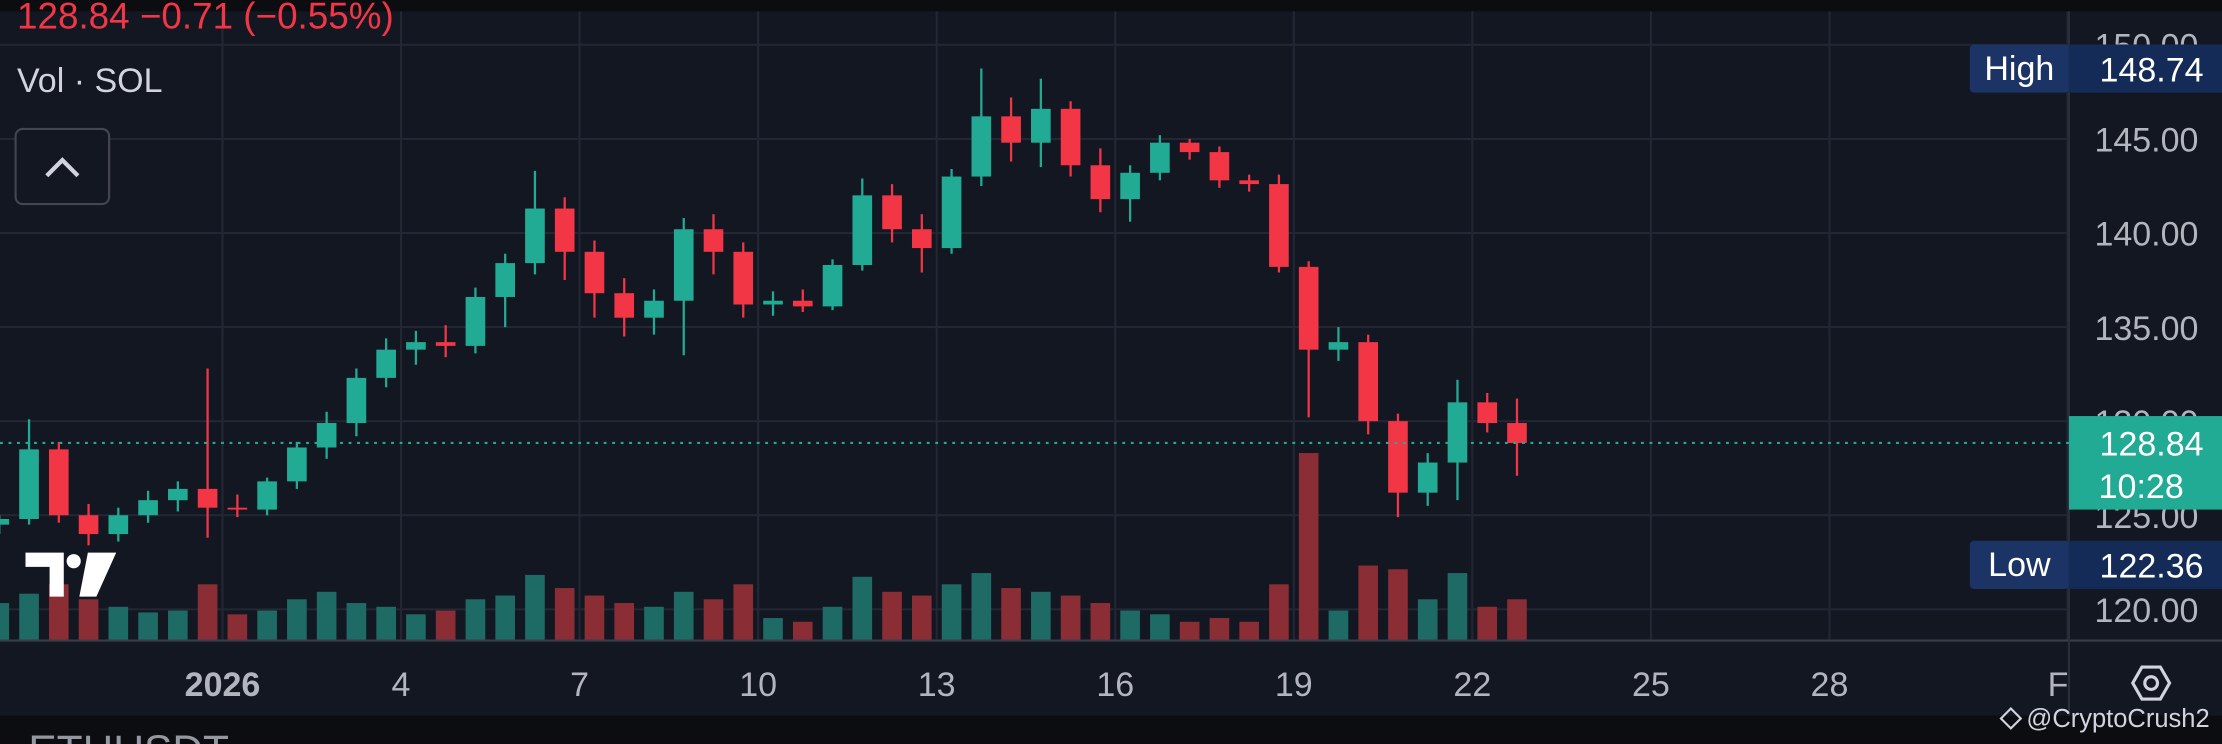  Describe the element at coordinates (223, 685) in the screenshot. I see `x-tick-label: 2026` at that location.